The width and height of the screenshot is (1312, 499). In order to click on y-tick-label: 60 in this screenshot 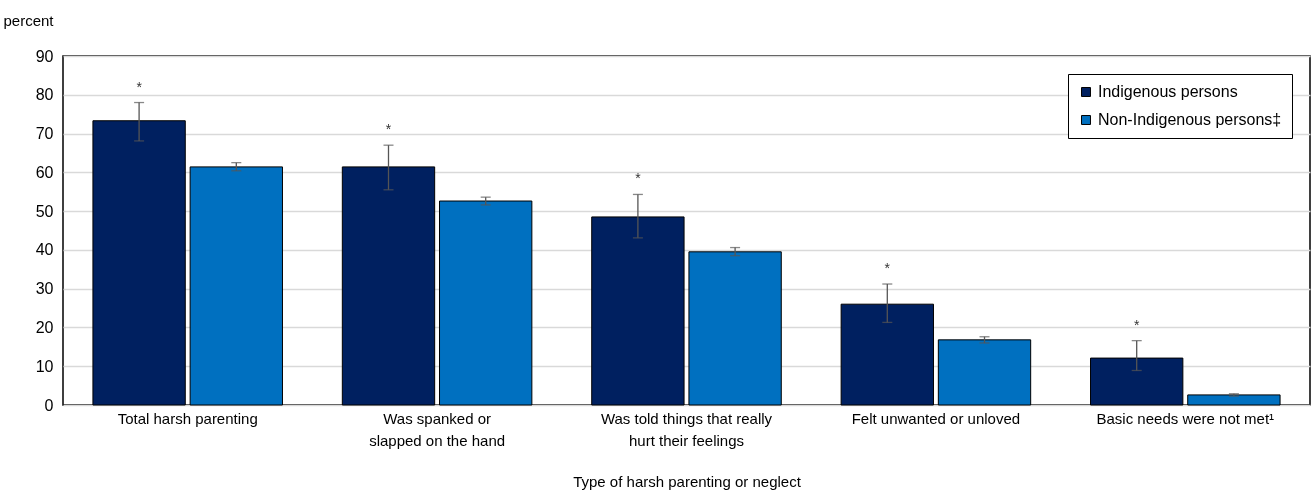, I will do `click(44, 172)`.